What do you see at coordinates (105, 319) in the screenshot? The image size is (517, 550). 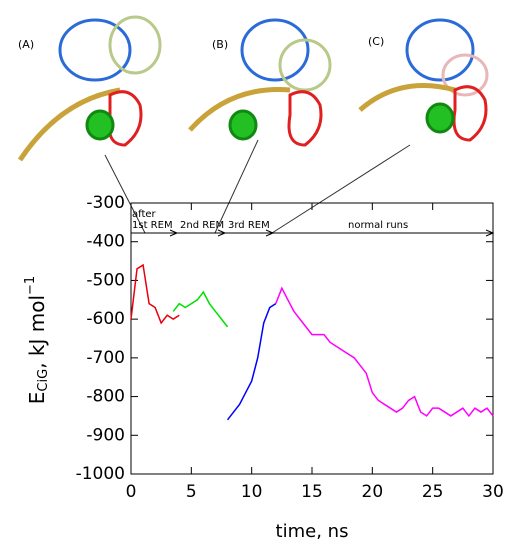 I see `y-tick-label: -600` at bounding box center [105, 319].